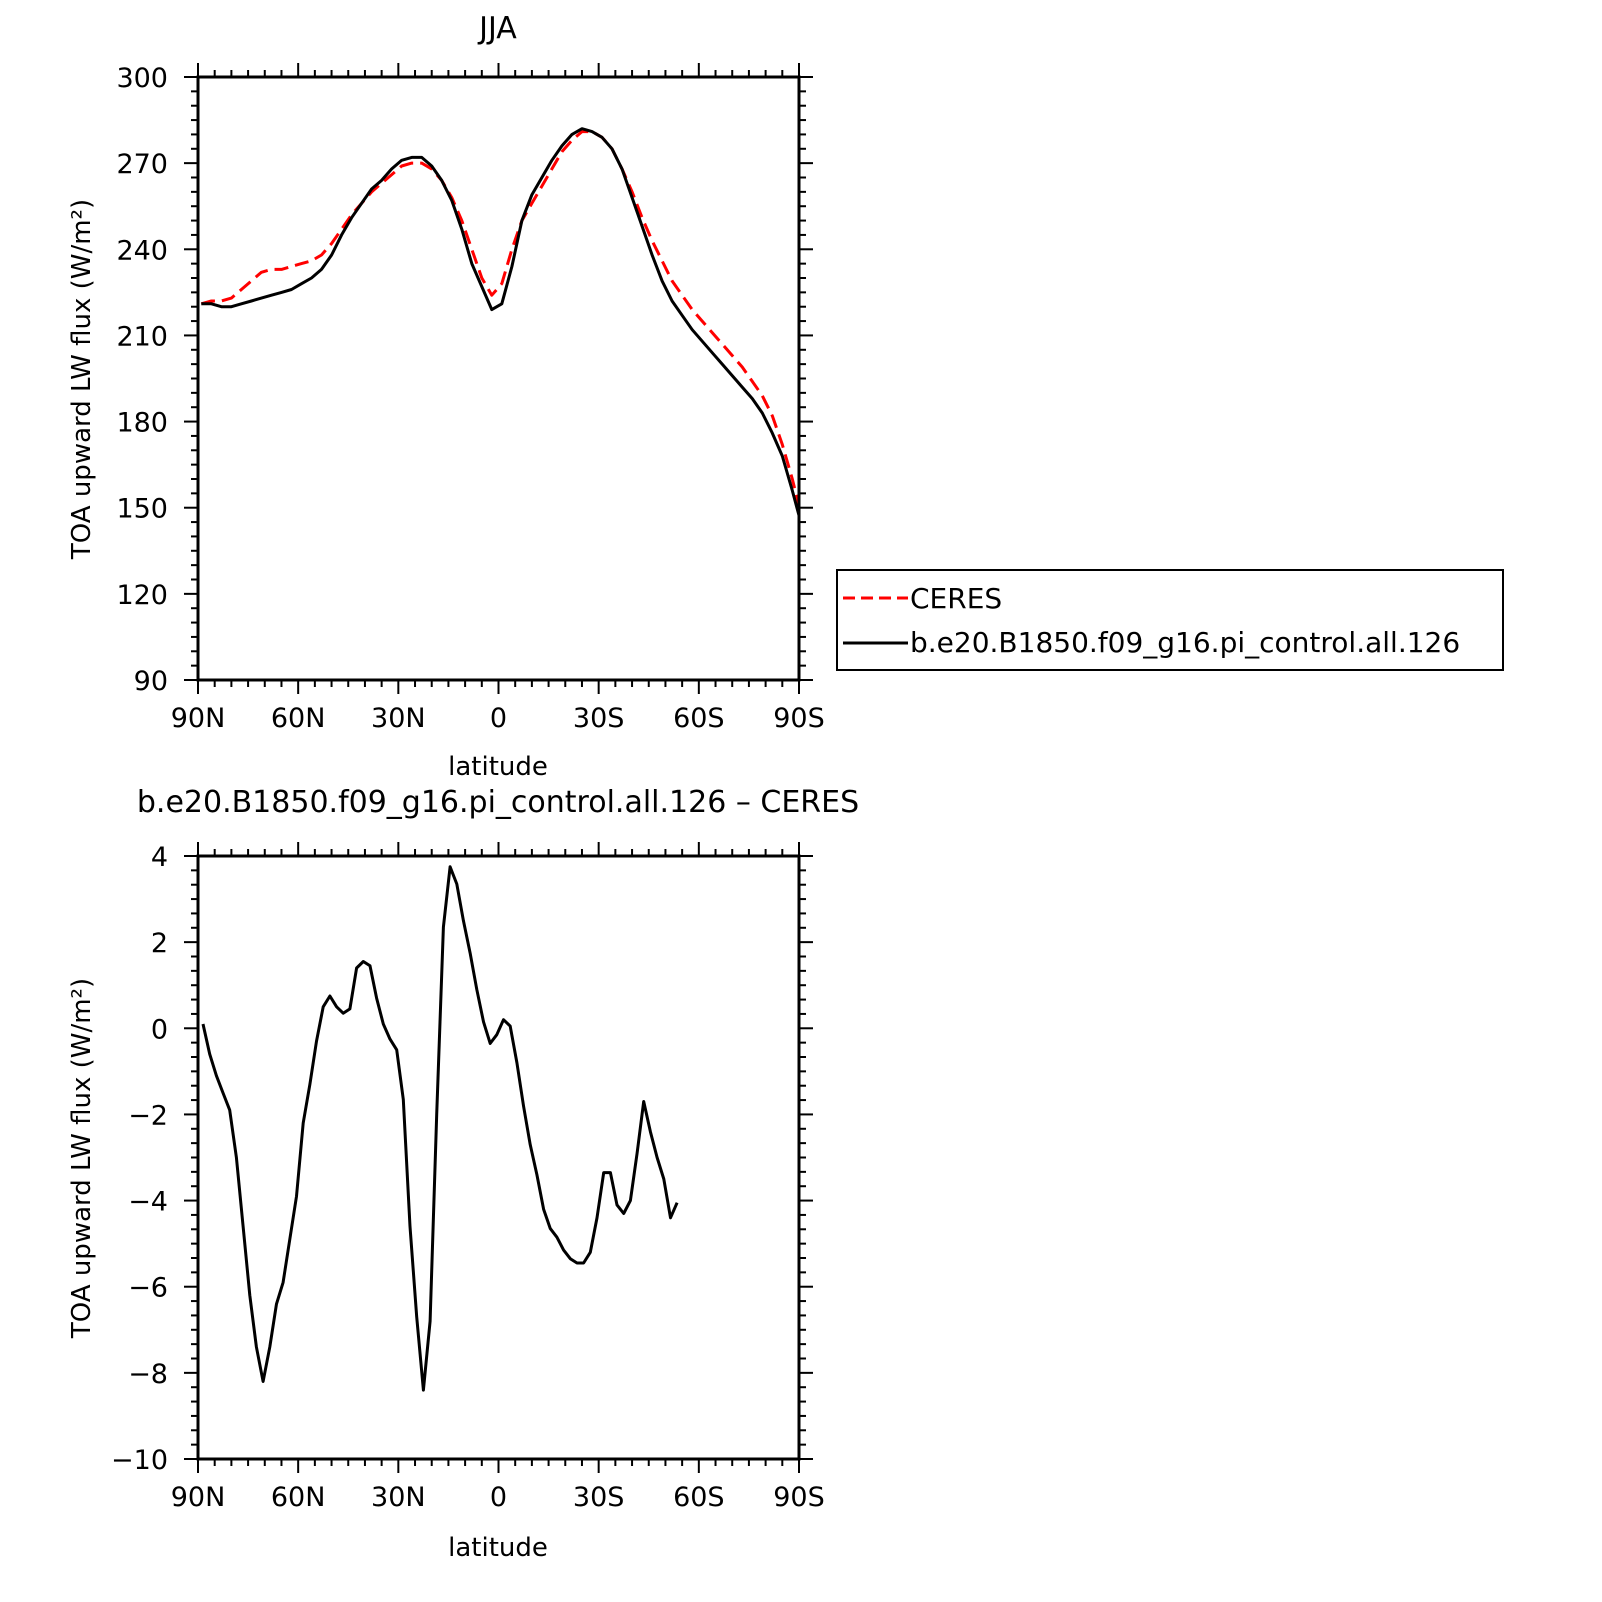  I want to click on bottom-x-tick-label: 0, so click(498, 1497).